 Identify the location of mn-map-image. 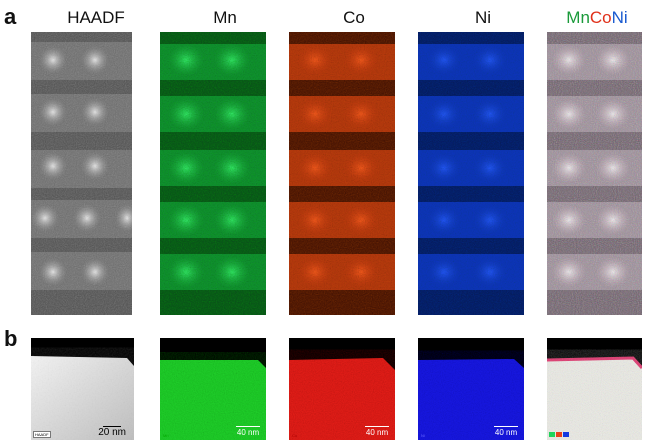
(213, 173).